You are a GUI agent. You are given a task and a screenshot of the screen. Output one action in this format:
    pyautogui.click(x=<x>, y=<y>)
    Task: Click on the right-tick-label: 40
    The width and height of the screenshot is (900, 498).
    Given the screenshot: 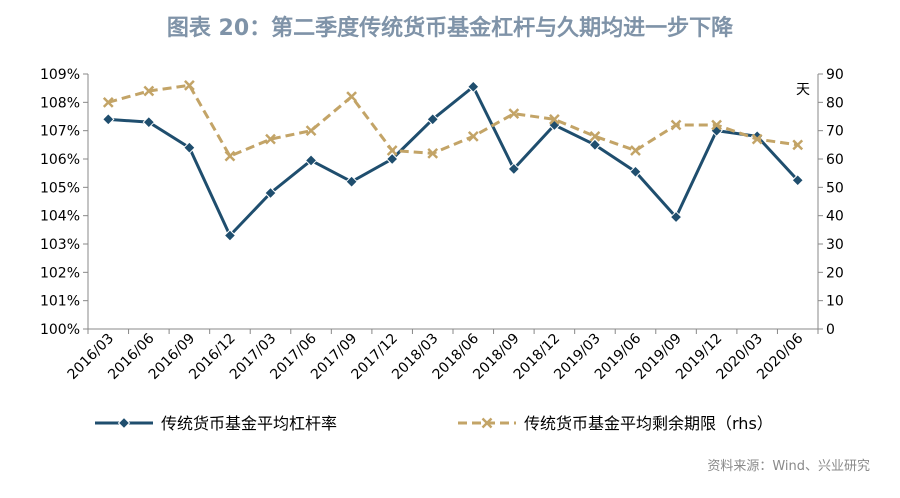 What is the action you would take?
    pyautogui.click(x=835, y=217)
    